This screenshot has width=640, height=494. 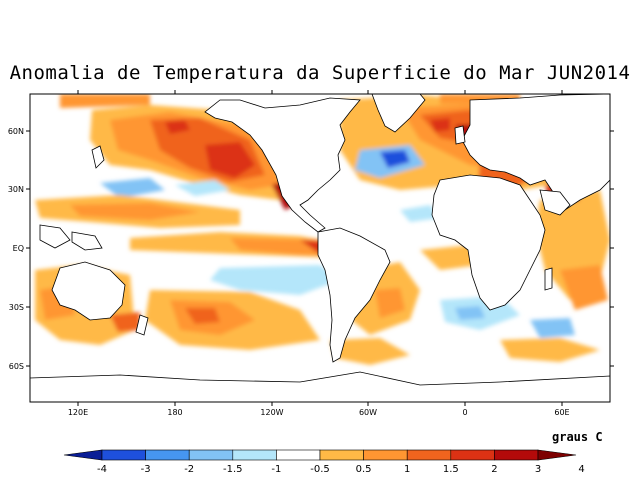 I want to click on units-label: graus C, so click(x=577, y=437).